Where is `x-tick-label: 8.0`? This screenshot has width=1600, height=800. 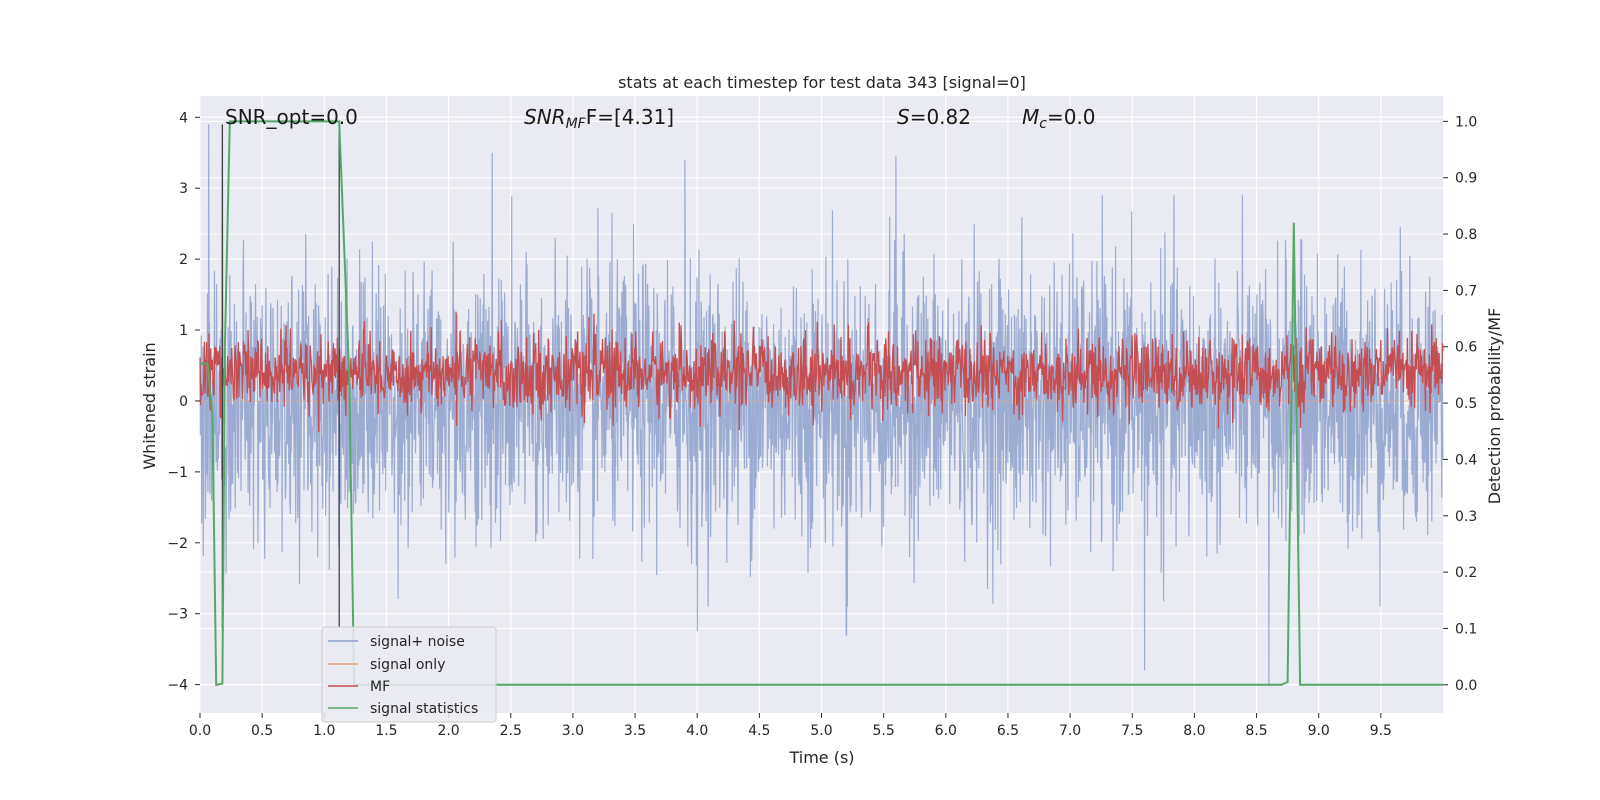 x-tick-label: 8.0 is located at coordinates (1194, 731).